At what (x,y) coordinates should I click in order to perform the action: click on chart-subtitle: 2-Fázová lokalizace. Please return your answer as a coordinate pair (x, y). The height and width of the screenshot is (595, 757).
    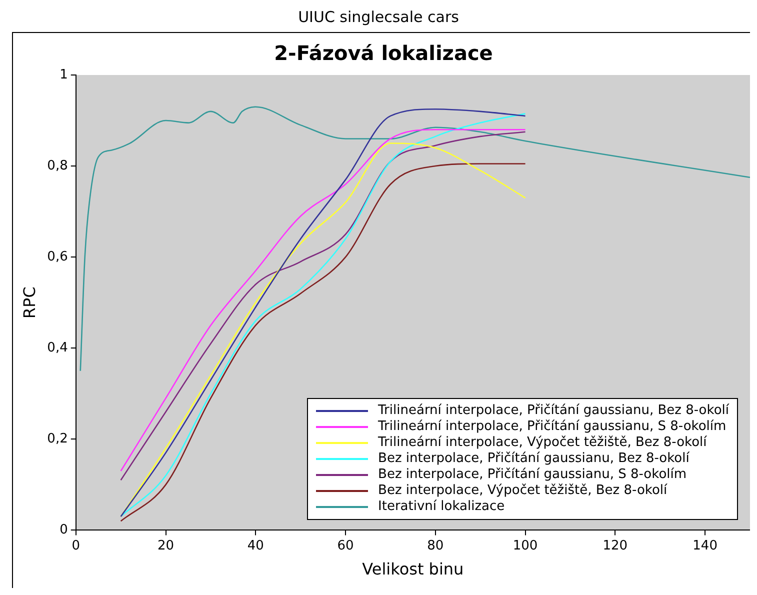
    Looking at the image, I should click on (383, 53).